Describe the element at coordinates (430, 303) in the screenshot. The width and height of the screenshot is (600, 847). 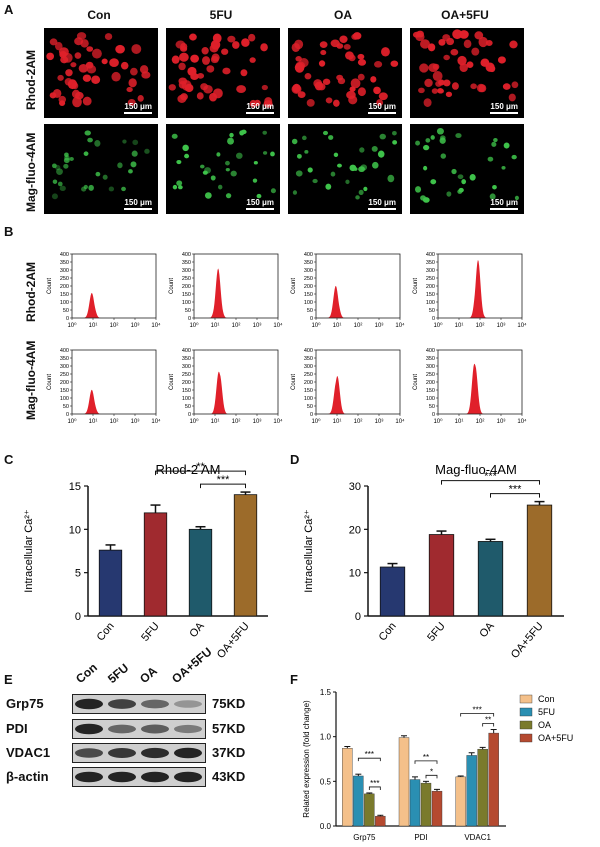
I see `flow-ytick-label: 100` at that location.